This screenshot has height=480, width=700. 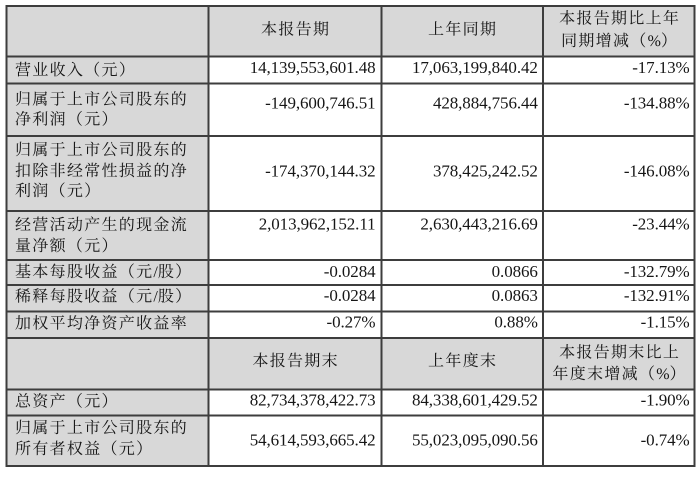 What do you see at coordinates (475, 67) in the screenshot?
I see `svg-text: 17,063,199,840.42` at bounding box center [475, 67].